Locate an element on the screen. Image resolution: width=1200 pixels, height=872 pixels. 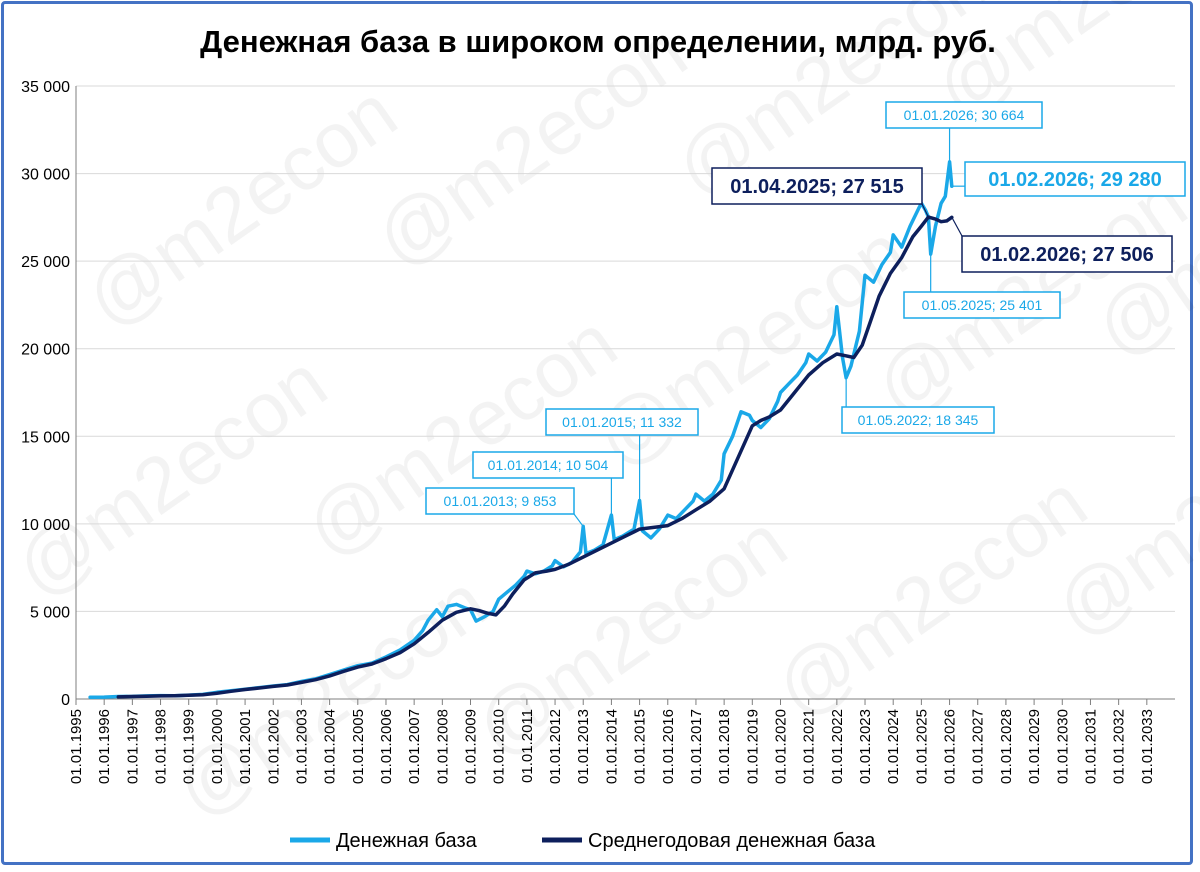
x-tick-label: 01.01.2025 is located at coordinates (921, 746).